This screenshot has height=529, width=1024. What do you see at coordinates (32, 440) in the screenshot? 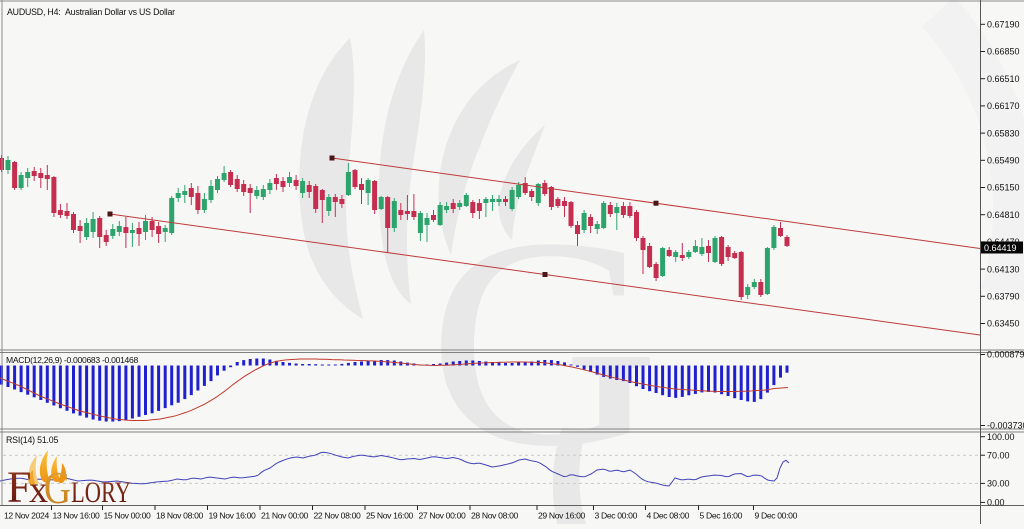
I see `svg-text: RSI(14) 51.05` at bounding box center [32, 440].